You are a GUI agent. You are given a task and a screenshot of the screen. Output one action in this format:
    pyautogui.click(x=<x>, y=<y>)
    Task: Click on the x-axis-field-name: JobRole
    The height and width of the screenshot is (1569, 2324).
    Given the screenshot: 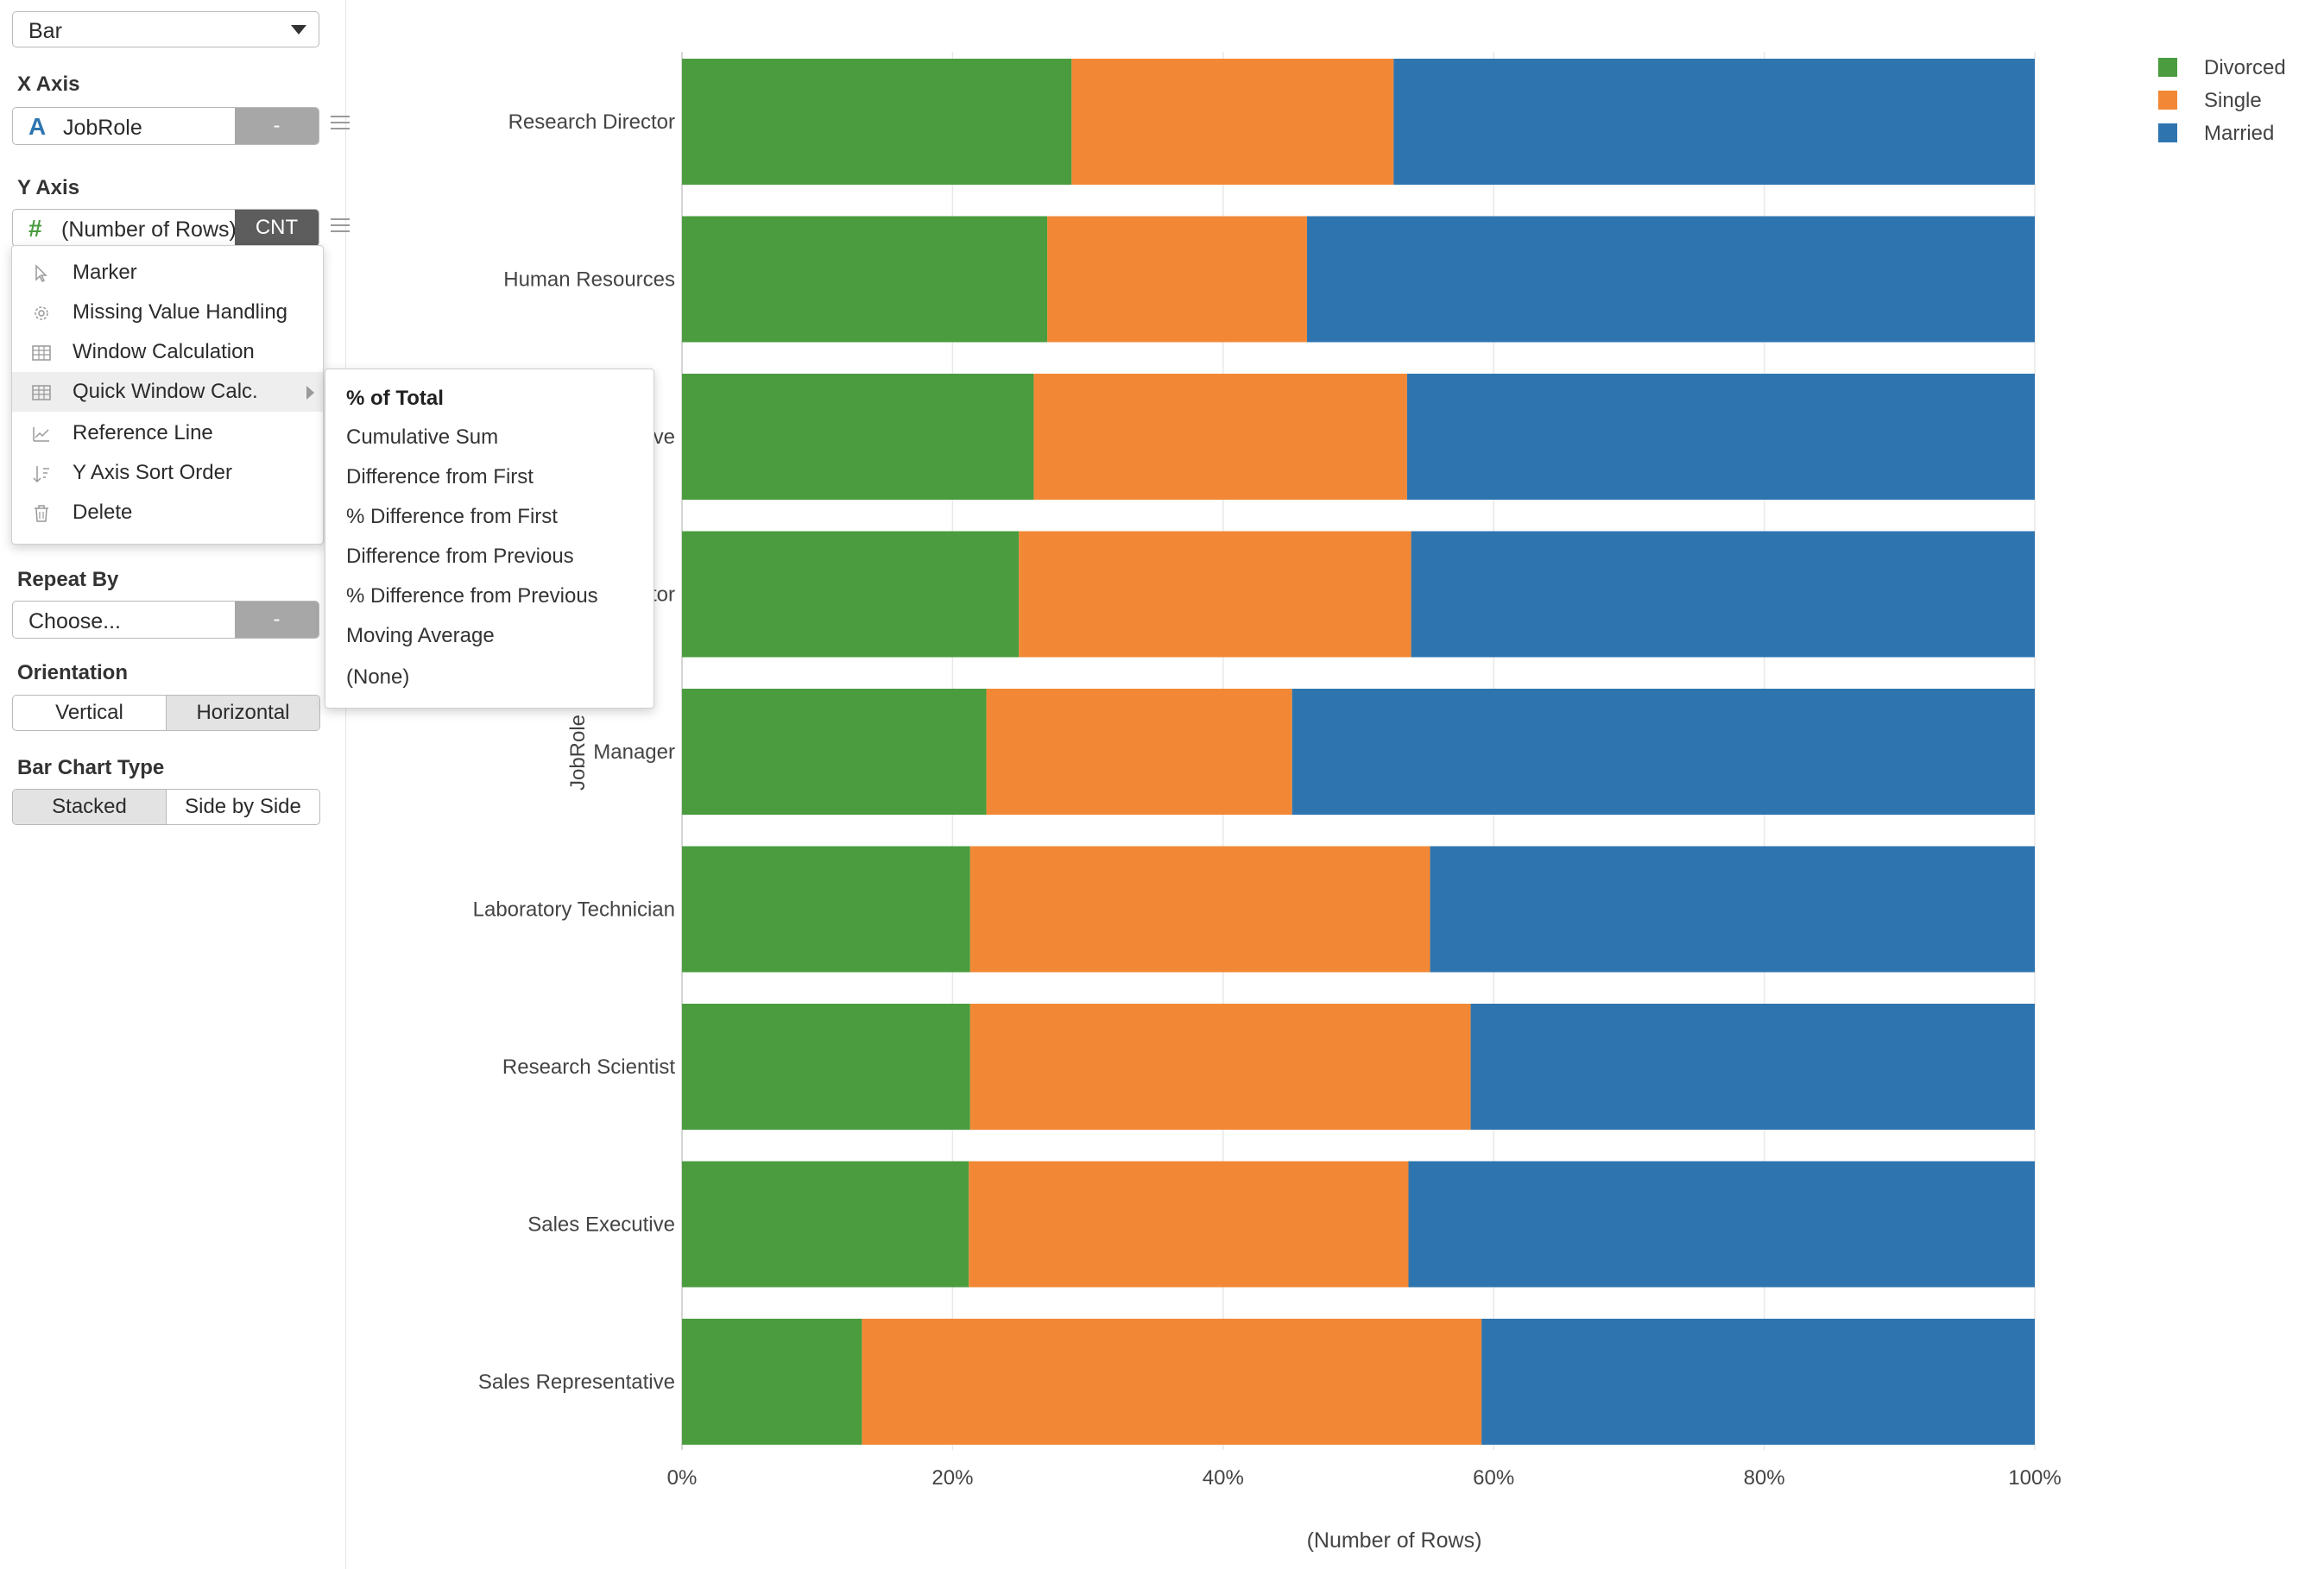 What is the action you would take?
    pyautogui.click(x=103, y=128)
    